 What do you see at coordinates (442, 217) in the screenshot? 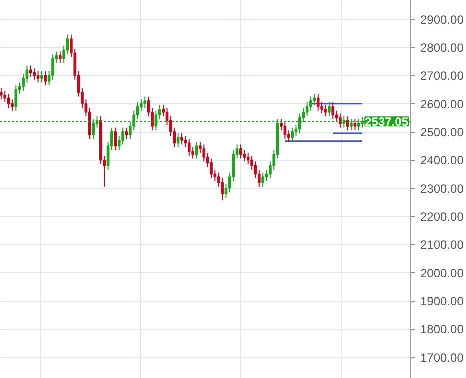
I see `y-tick-label: 2200.00` at bounding box center [442, 217].